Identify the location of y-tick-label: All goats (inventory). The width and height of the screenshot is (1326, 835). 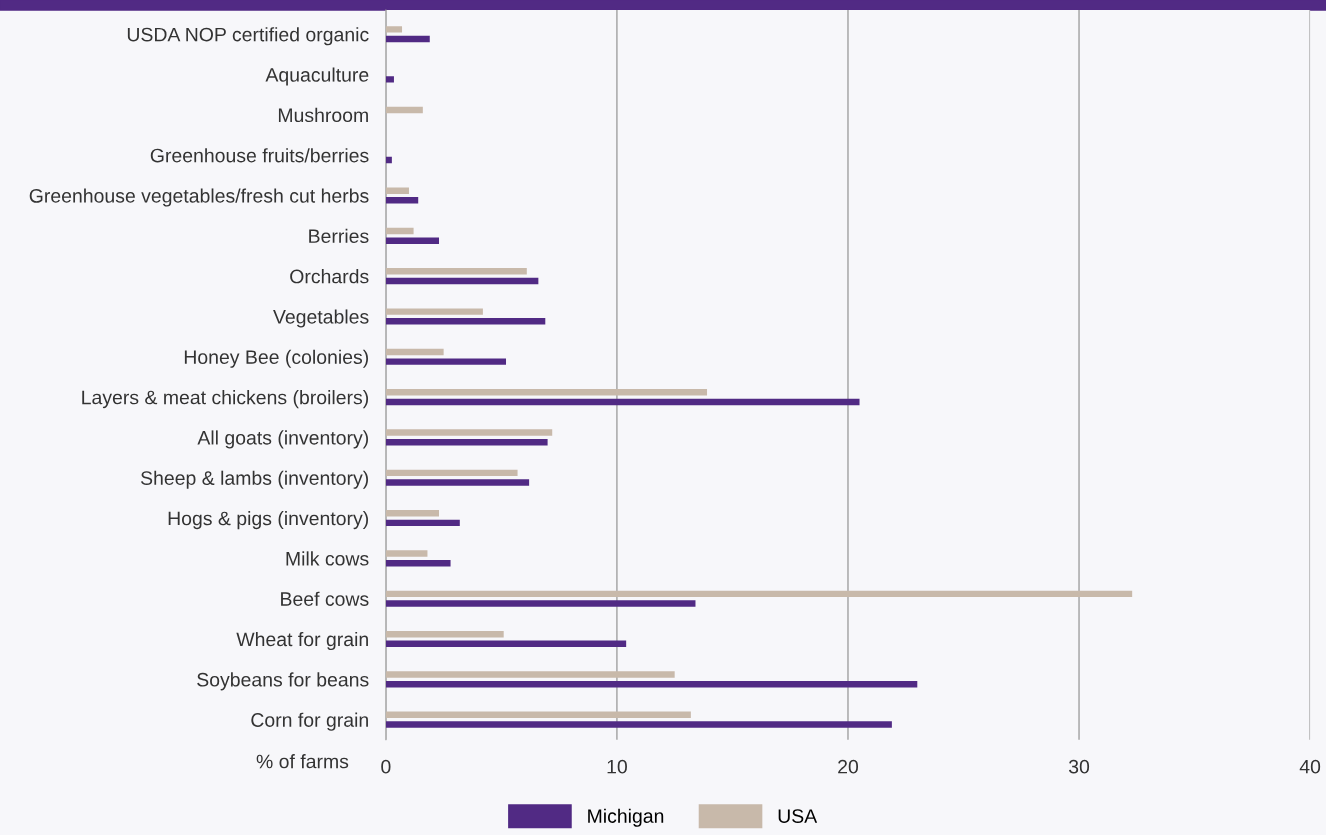
(282, 439).